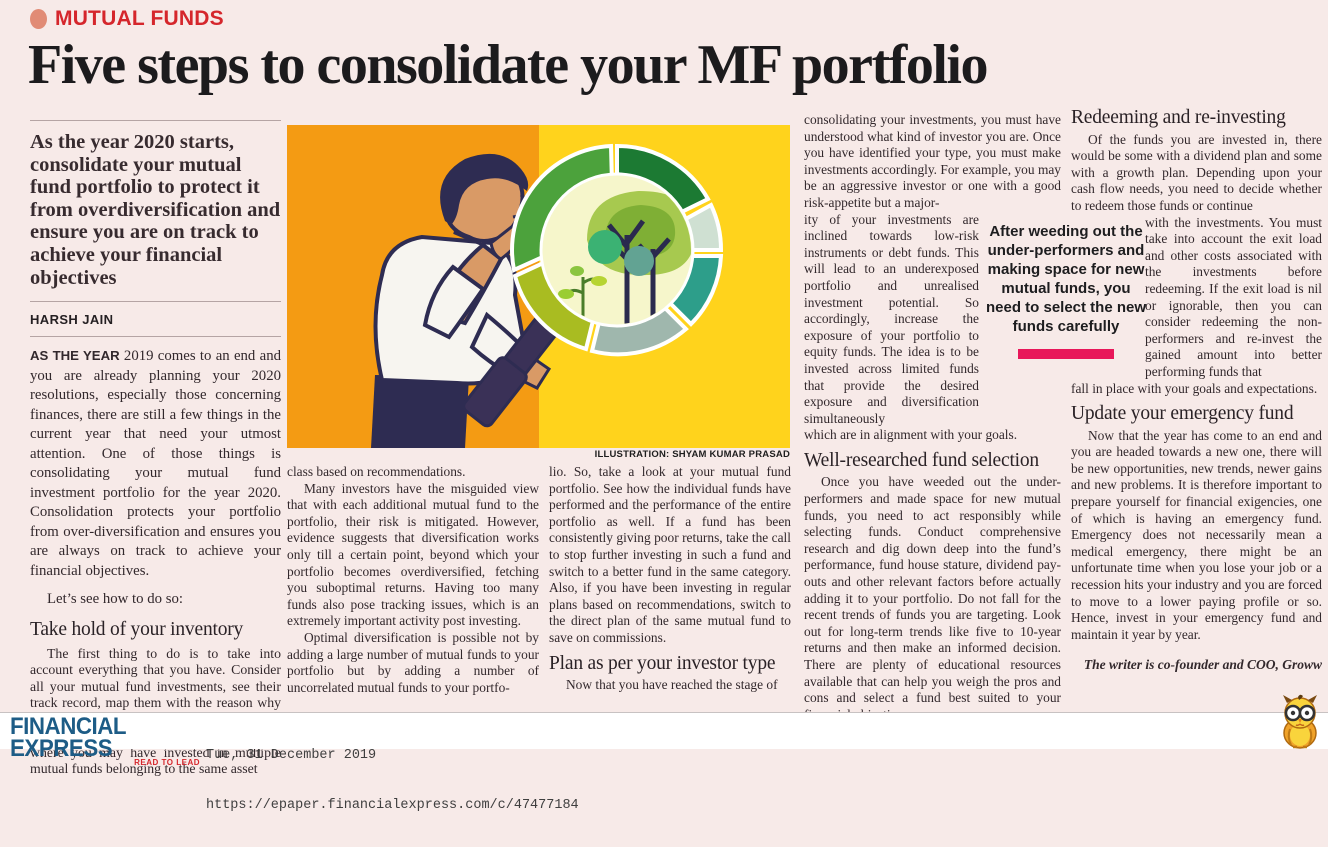  I want to click on writer-credit: The writer is co-founder and COO, Groww, so click(1202, 665).